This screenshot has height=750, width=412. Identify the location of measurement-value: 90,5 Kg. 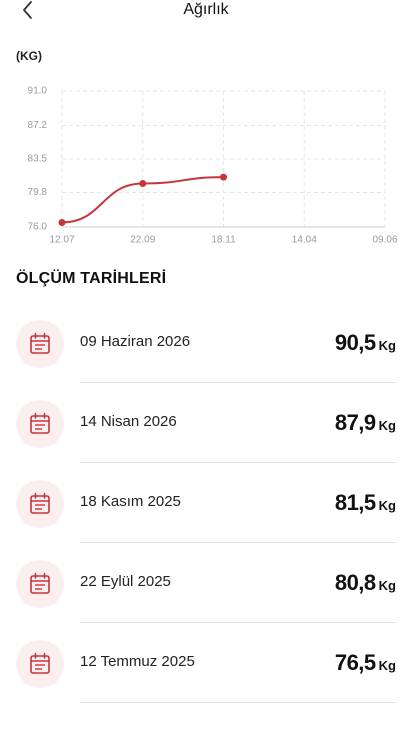
(365, 343).